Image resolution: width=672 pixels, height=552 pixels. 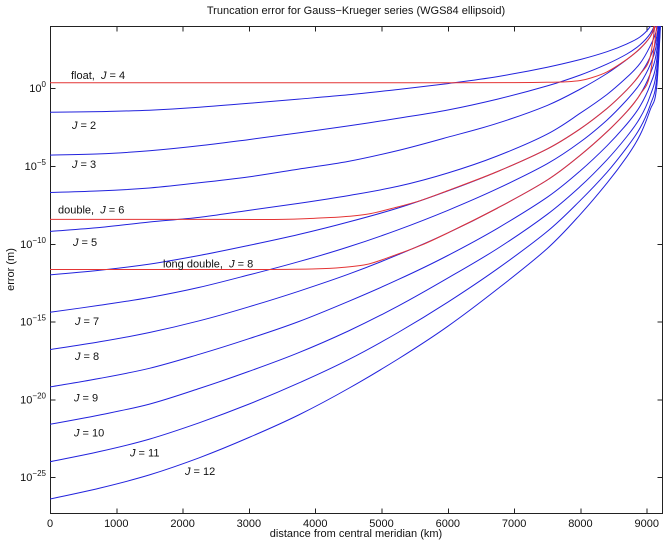 What do you see at coordinates (381, 524) in the screenshot?
I see `x-tick-label: 5000` at bounding box center [381, 524].